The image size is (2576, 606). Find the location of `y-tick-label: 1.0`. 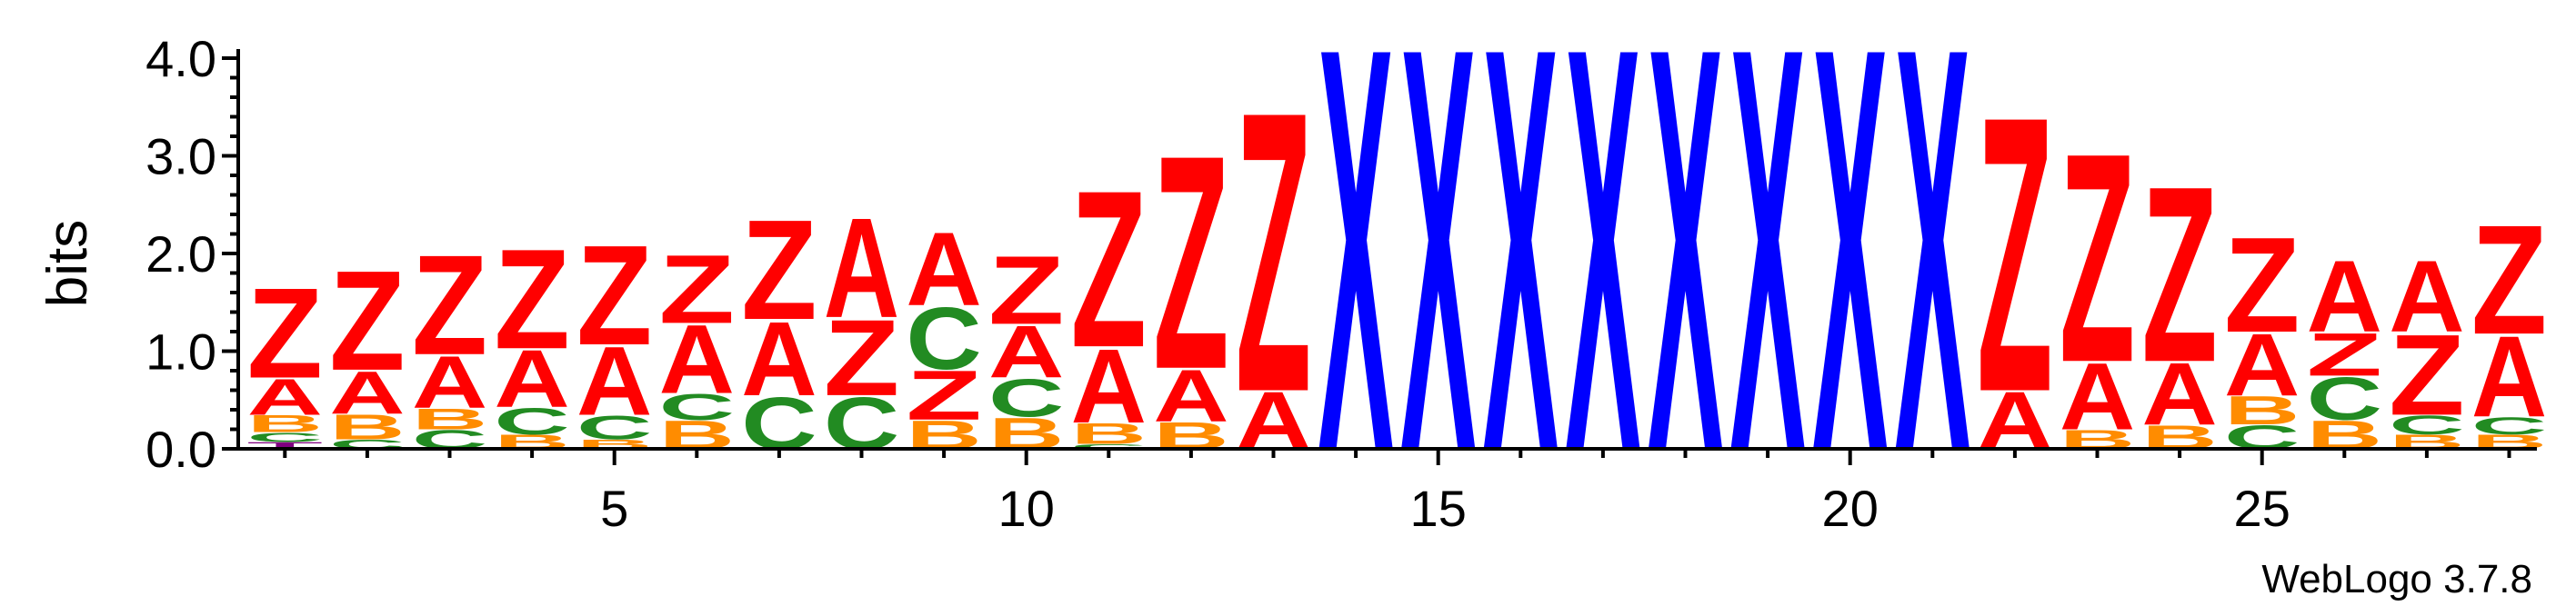

y-tick-label: 1.0 is located at coordinates (180, 352).